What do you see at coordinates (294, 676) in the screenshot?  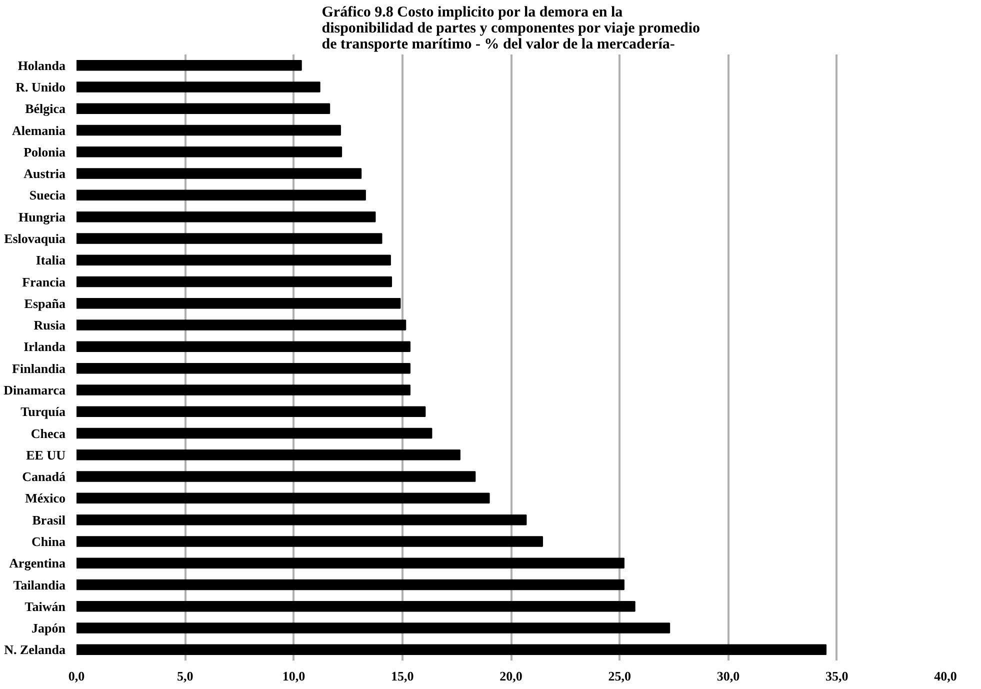 I see `x-tick-label: 10,0` at bounding box center [294, 676].